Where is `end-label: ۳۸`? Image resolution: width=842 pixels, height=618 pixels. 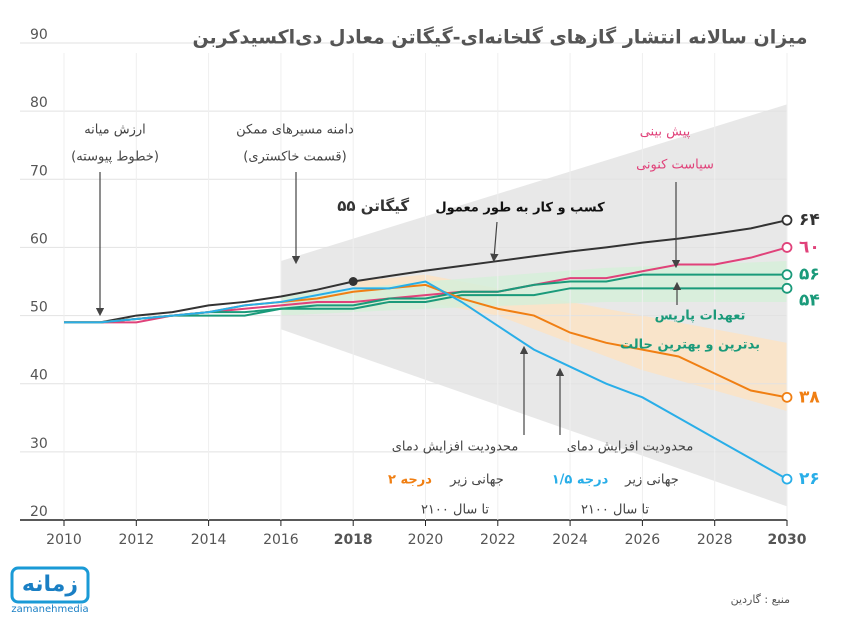
end-label: ۳۸ is located at coordinates (809, 397).